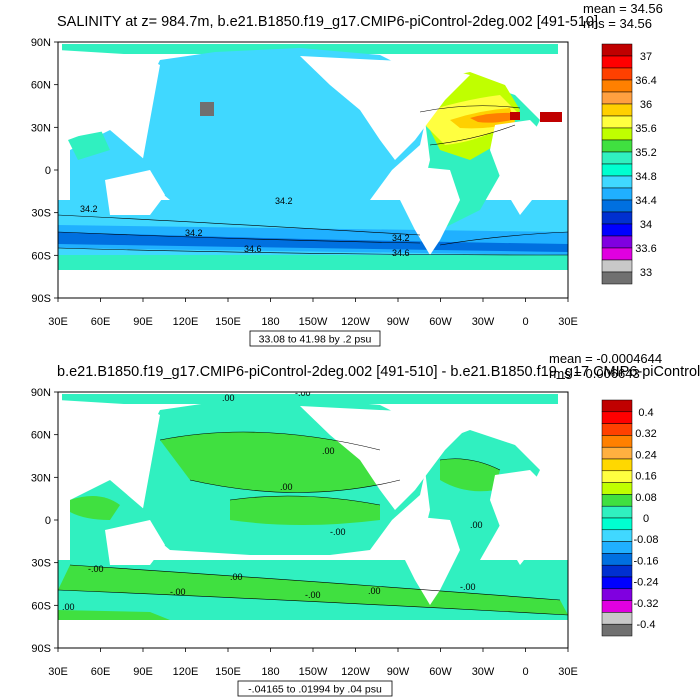 The width and height of the screenshot is (700, 700). Describe the element at coordinates (245, 227) in the screenshot. I see `top-contour-label-group: 34.2 34.2 34.2 34.2 34.6 34.6` at that location.